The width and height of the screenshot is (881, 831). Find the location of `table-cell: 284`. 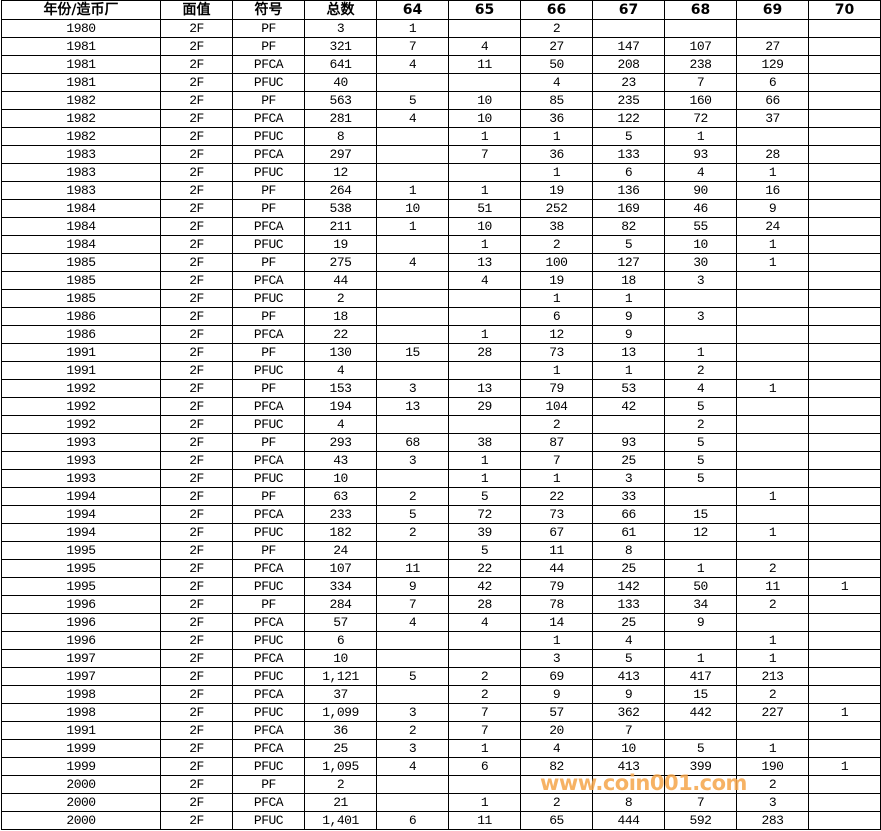

table-cell: 284 is located at coordinates (340, 604).